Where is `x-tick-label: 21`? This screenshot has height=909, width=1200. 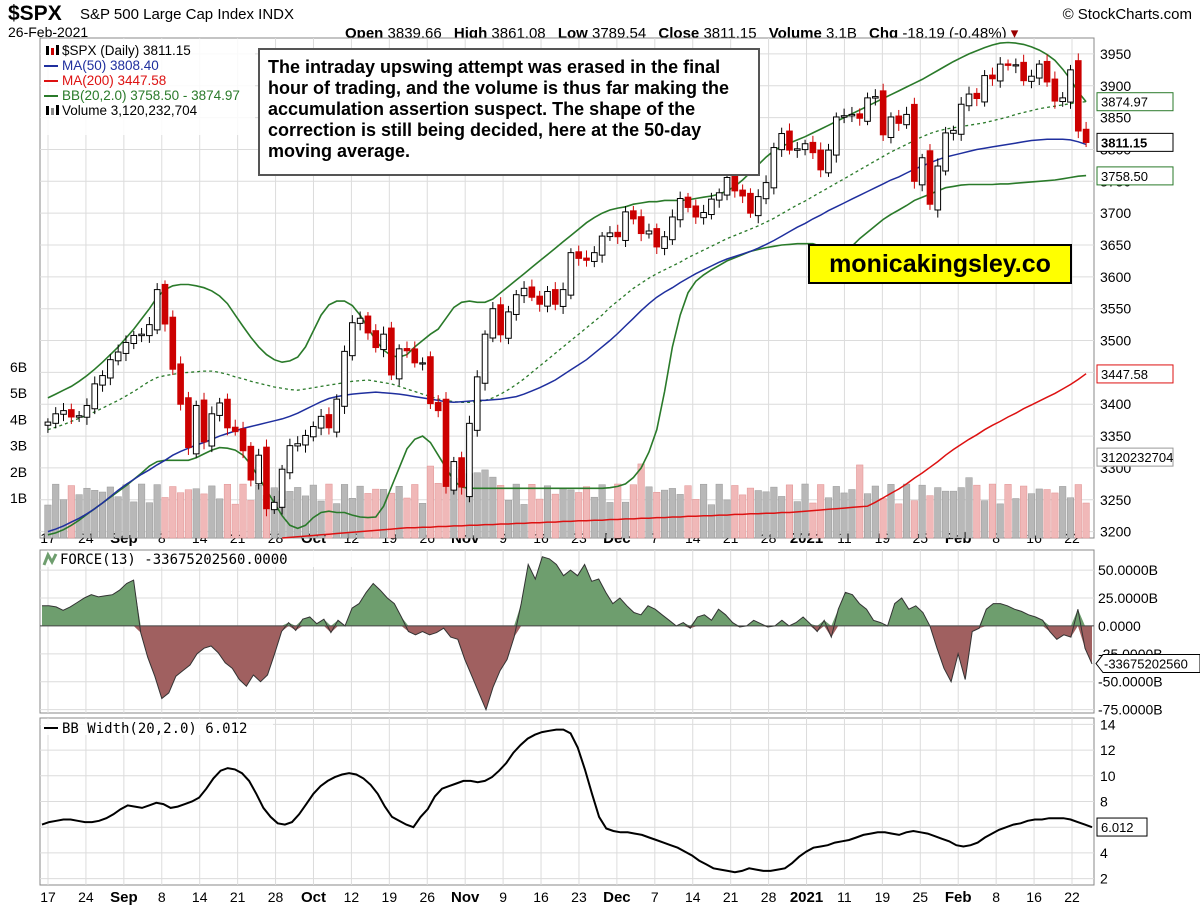 x-tick-label: 21 is located at coordinates (731, 897).